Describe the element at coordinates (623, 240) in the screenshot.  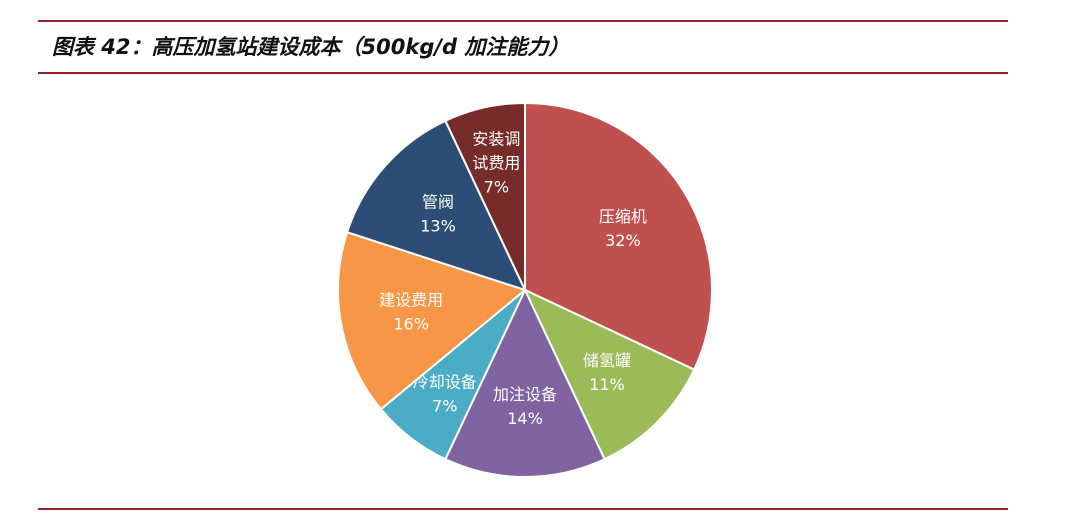
I see `slice-percent-label: 32%` at that location.